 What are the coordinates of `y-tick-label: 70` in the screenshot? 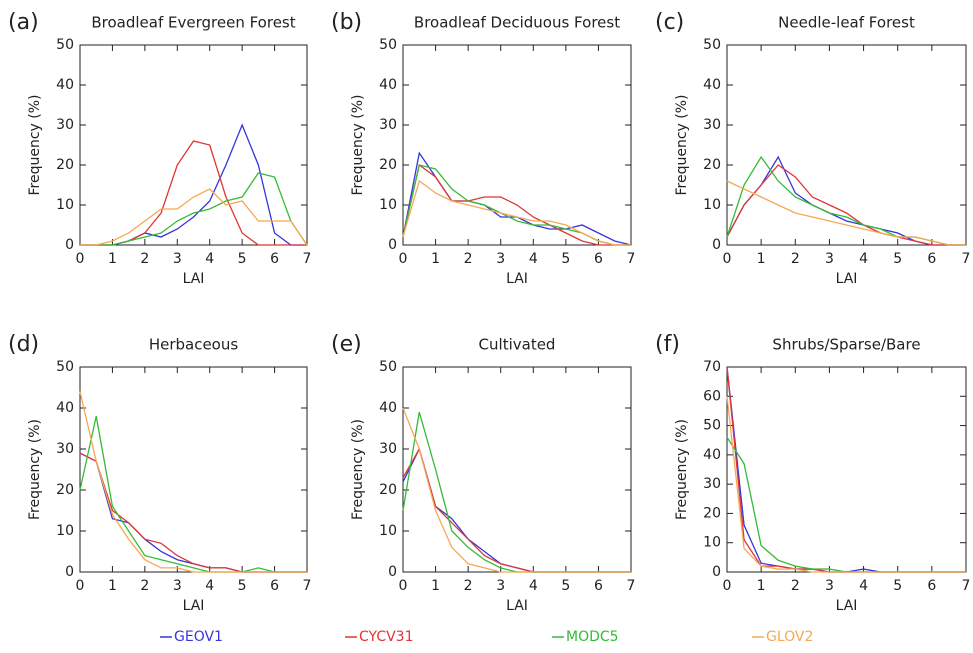 It's located at (712, 367).